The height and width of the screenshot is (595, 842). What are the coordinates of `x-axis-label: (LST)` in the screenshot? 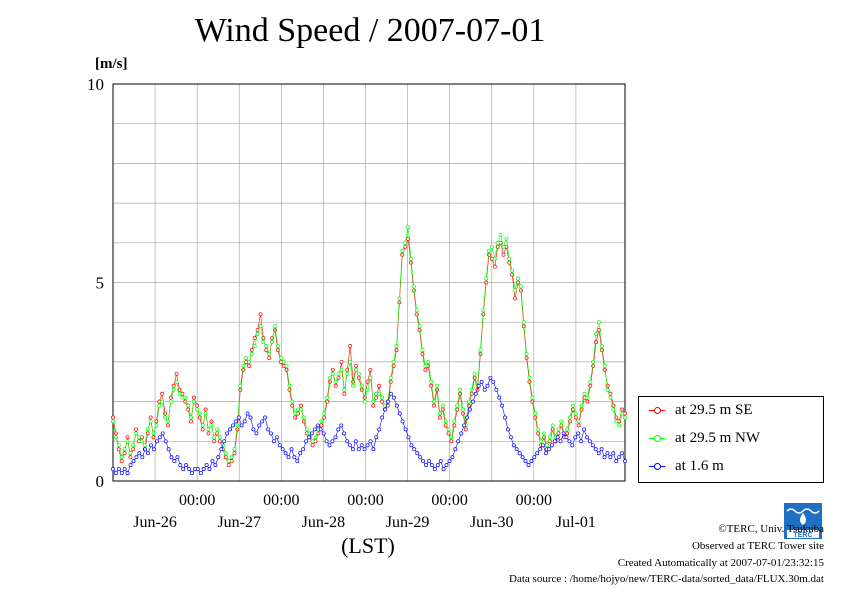 It's located at (368, 545).